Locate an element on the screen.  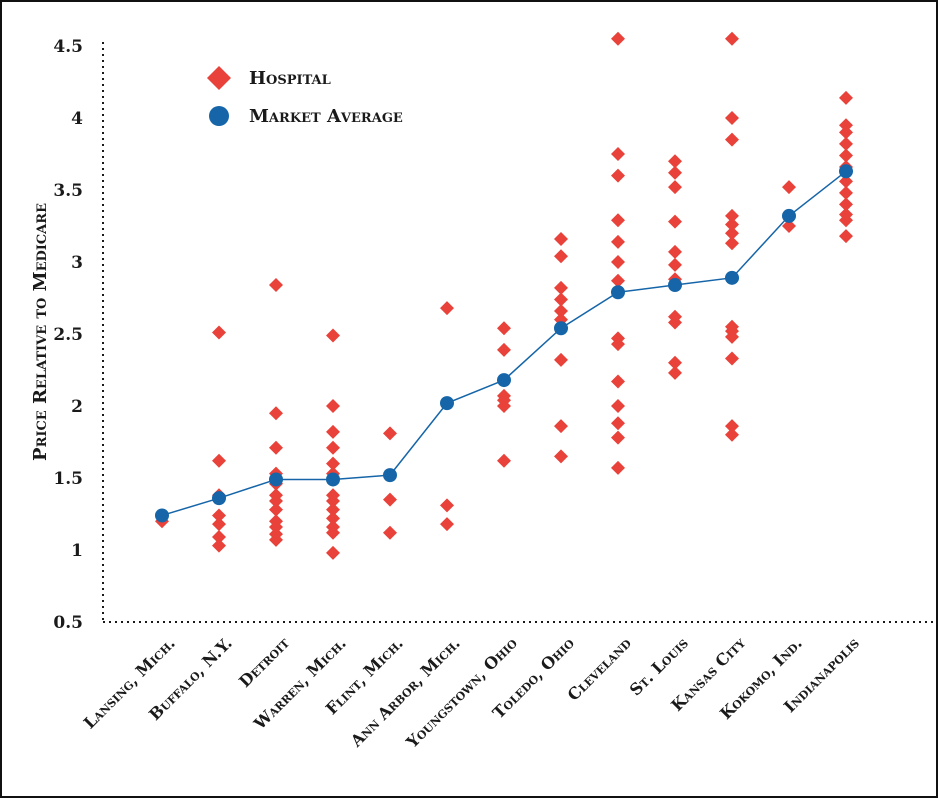
y-tick-label: 3 is located at coordinates (77, 263).